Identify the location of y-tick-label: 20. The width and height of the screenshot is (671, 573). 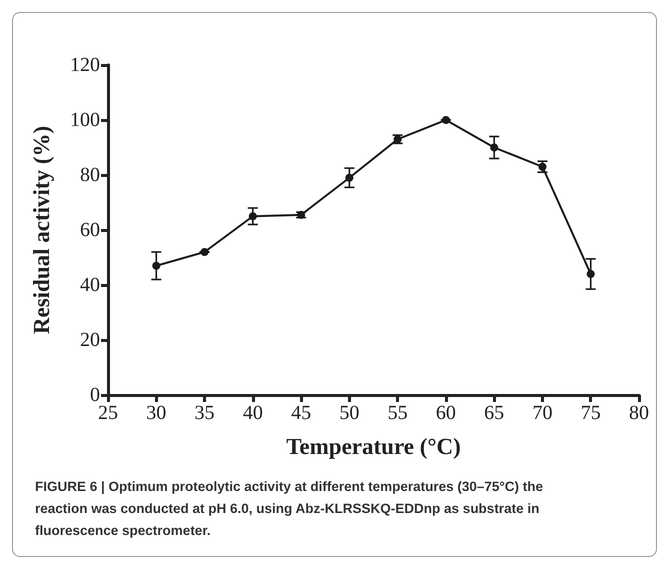
(90, 340).